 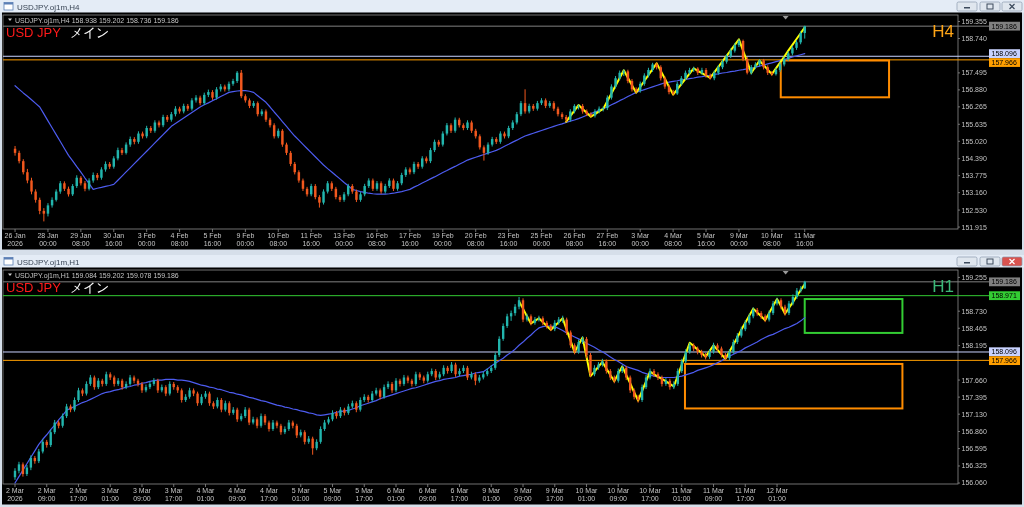 I want to click on text: H4, so click(x=943, y=31).